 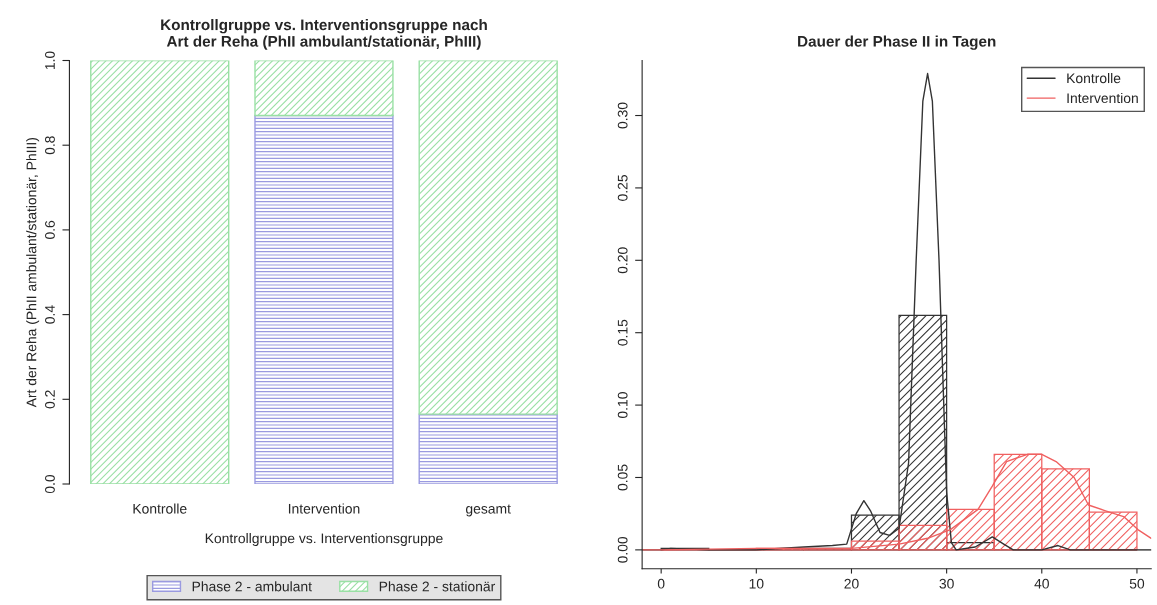 I want to click on y-tick-label: 0.20, so click(x=622, y=260).